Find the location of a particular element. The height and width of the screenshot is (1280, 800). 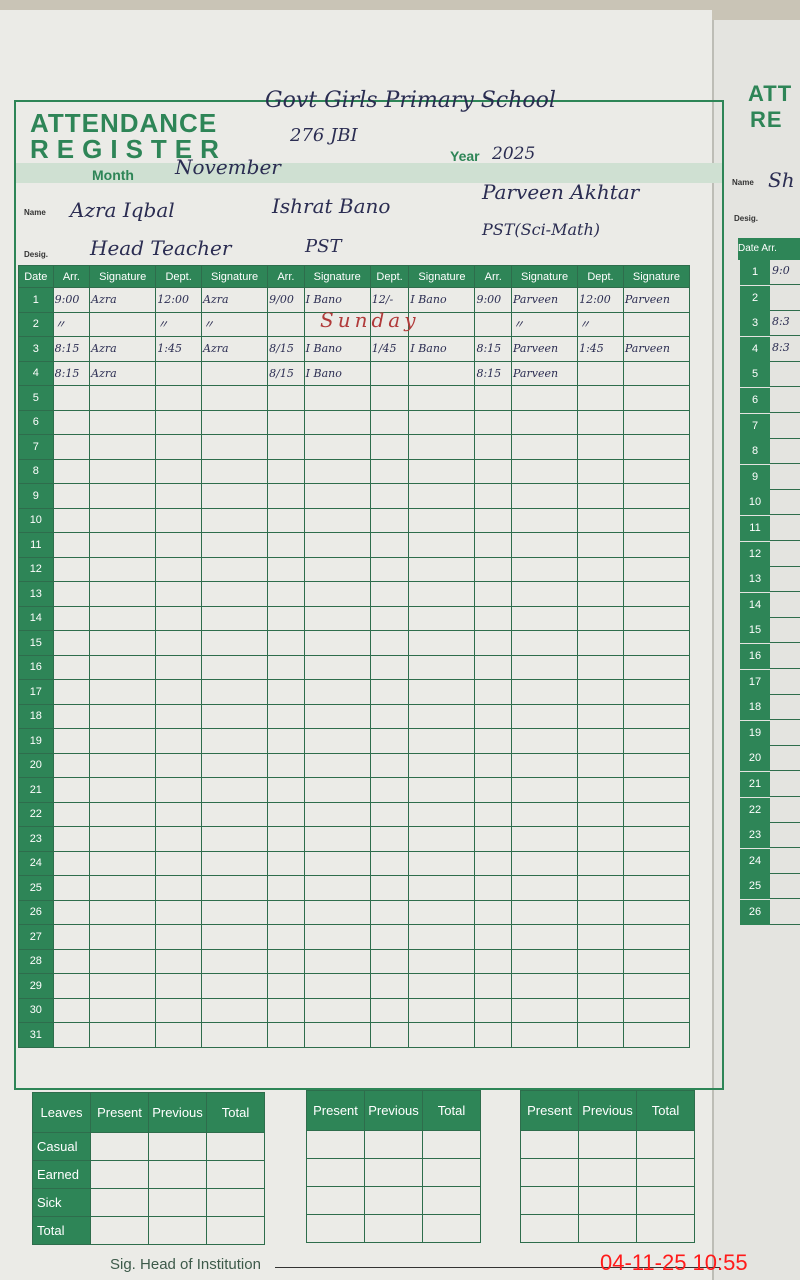

entry-cell: 〃 is located at coordinates (179, 324).